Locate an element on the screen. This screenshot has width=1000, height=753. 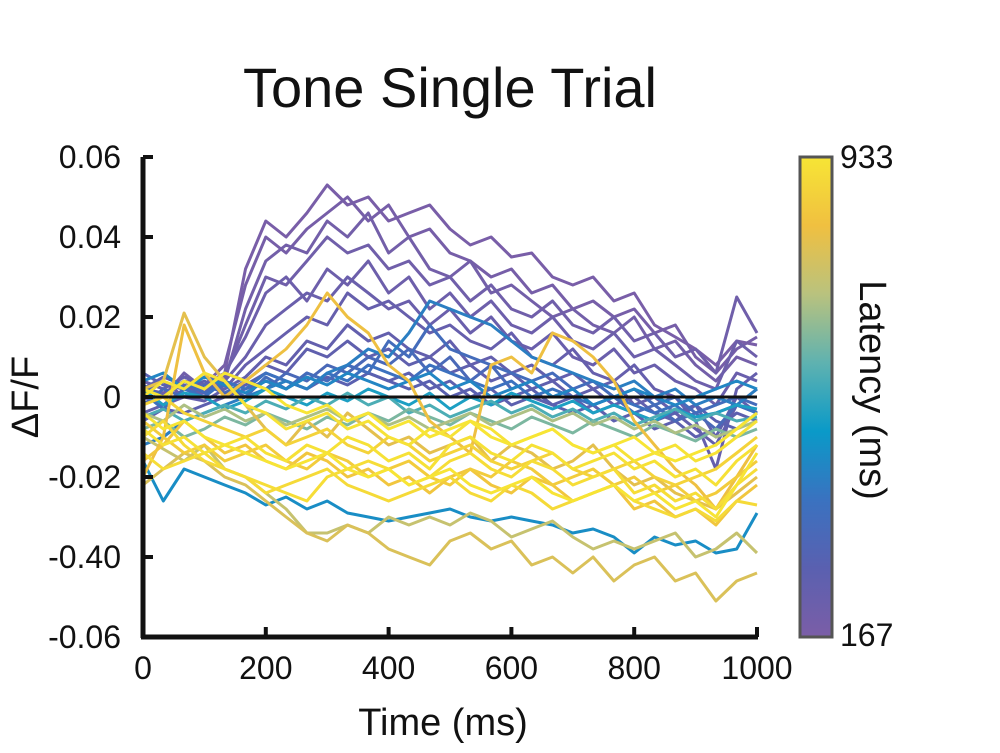
y-tick-label: 0.06 is located at coordinates (90, 157).